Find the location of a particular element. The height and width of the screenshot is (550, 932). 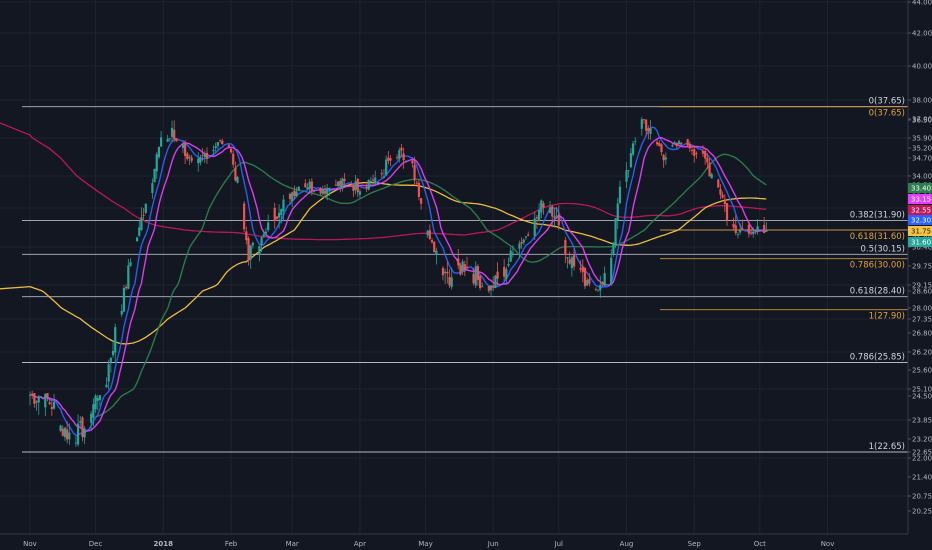

y-tick-label: 40.00 is located at coordinates (922, 67).